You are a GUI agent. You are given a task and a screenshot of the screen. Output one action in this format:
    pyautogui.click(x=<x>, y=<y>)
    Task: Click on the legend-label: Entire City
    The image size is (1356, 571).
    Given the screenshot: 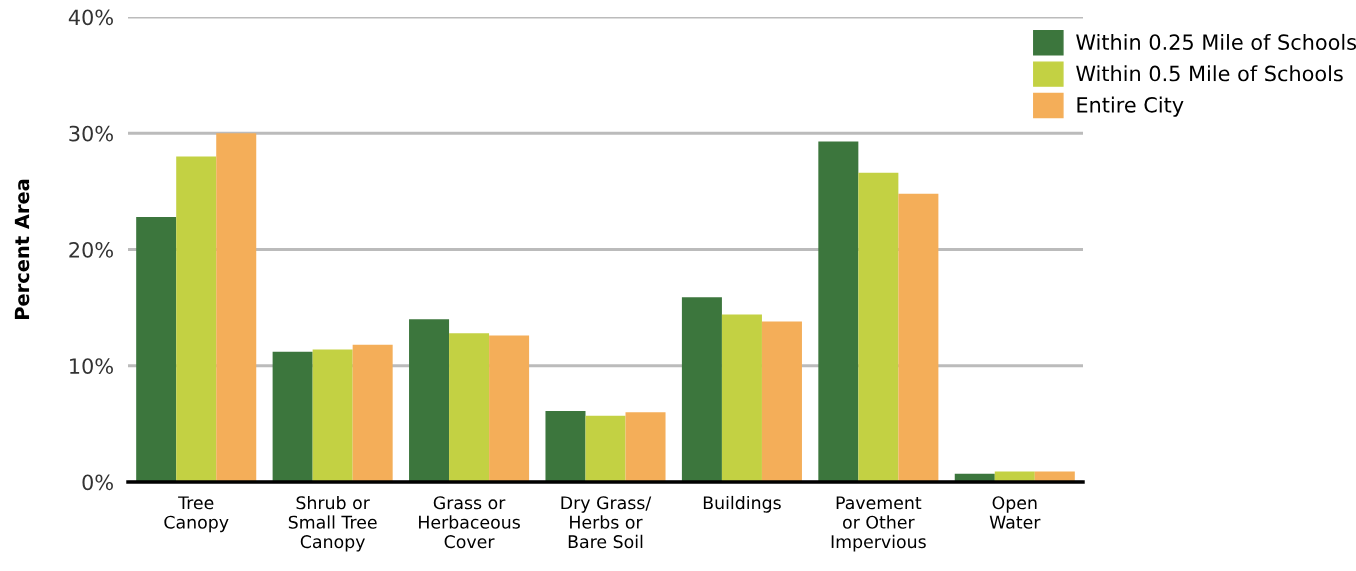 What is the action you would take?
    pyautogui.click(x=1130, y=106)
    